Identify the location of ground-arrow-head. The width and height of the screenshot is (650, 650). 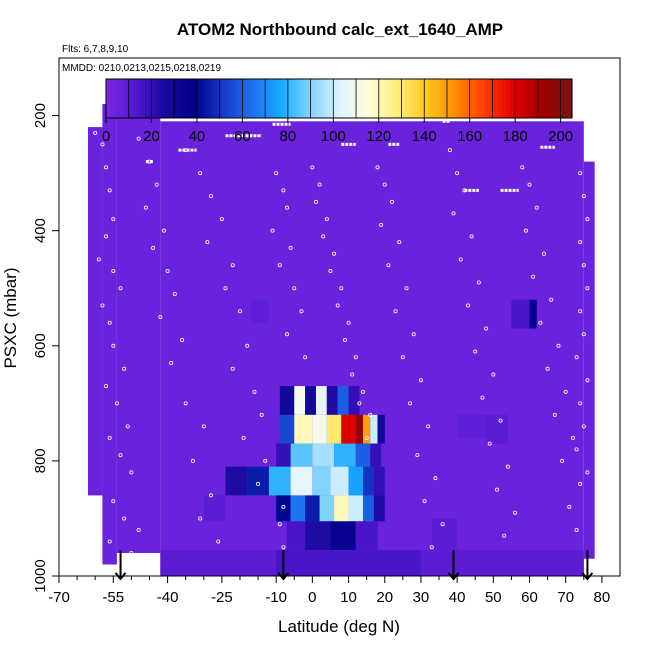
(587, 576).